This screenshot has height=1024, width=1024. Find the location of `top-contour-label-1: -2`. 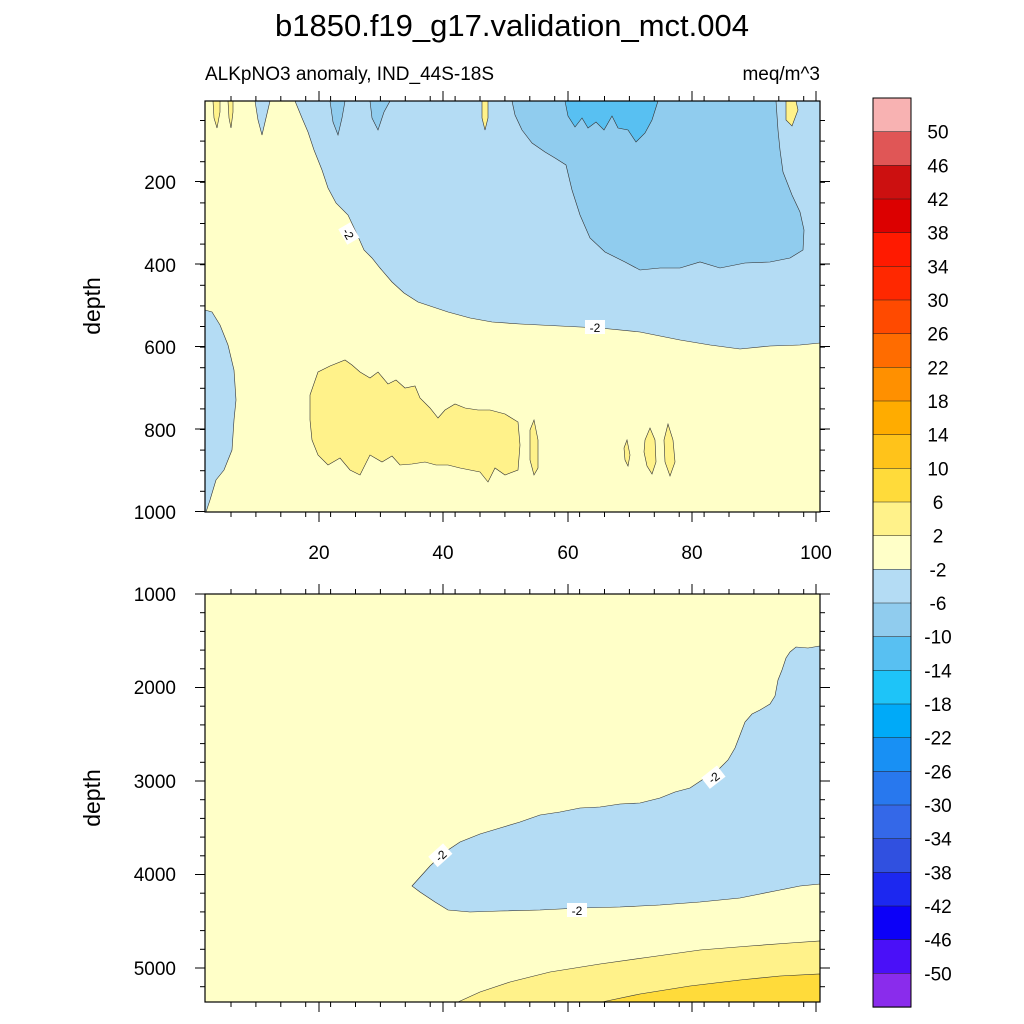

top-contour-label-1: -2 is located at coordinates (349, 233).